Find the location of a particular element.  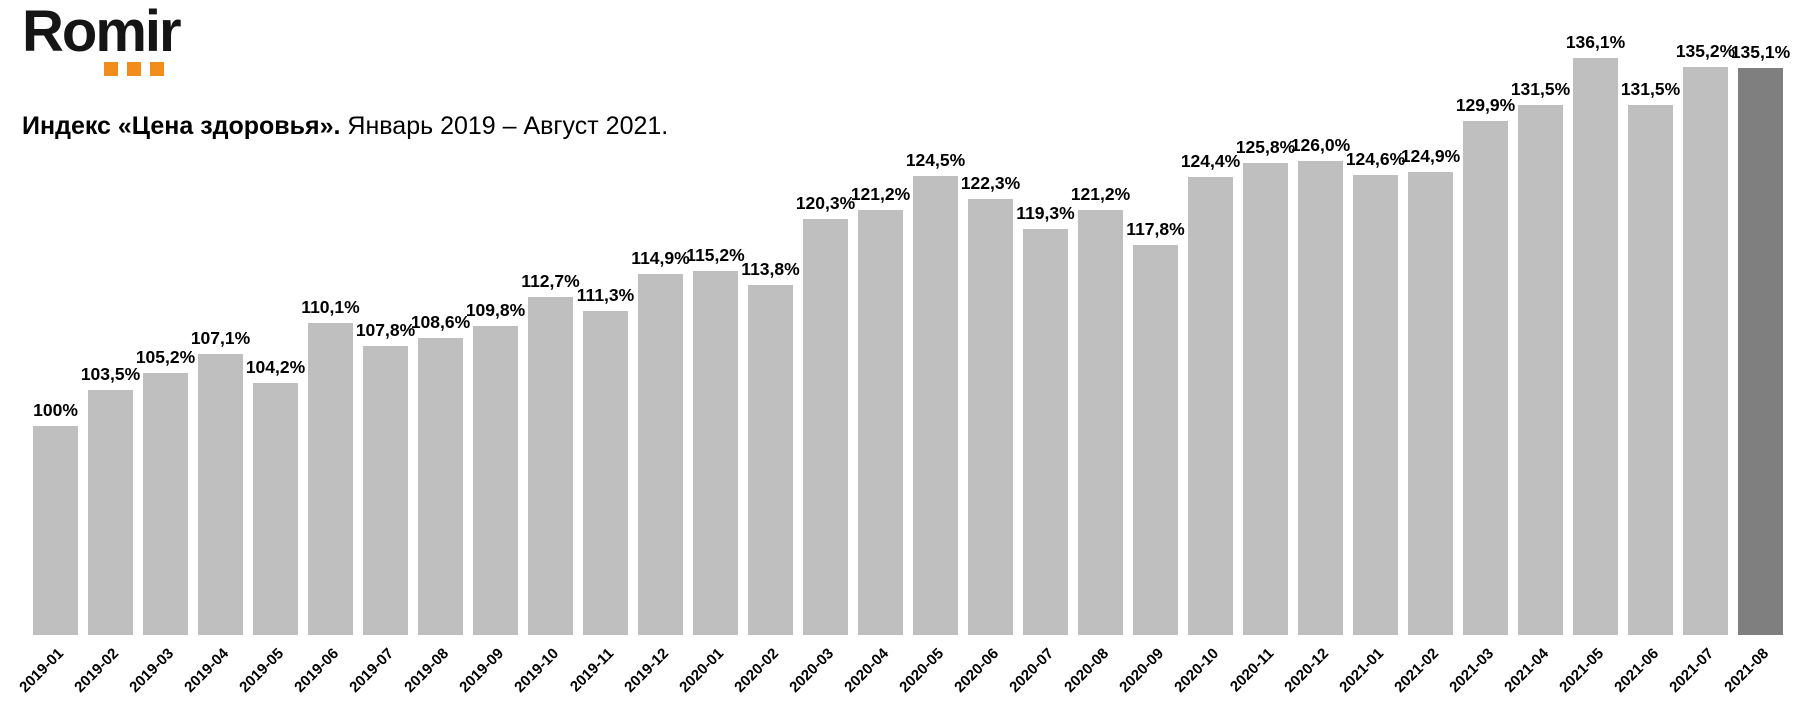

bar-value-label: 122,3% is located at coordinates (990, 183).